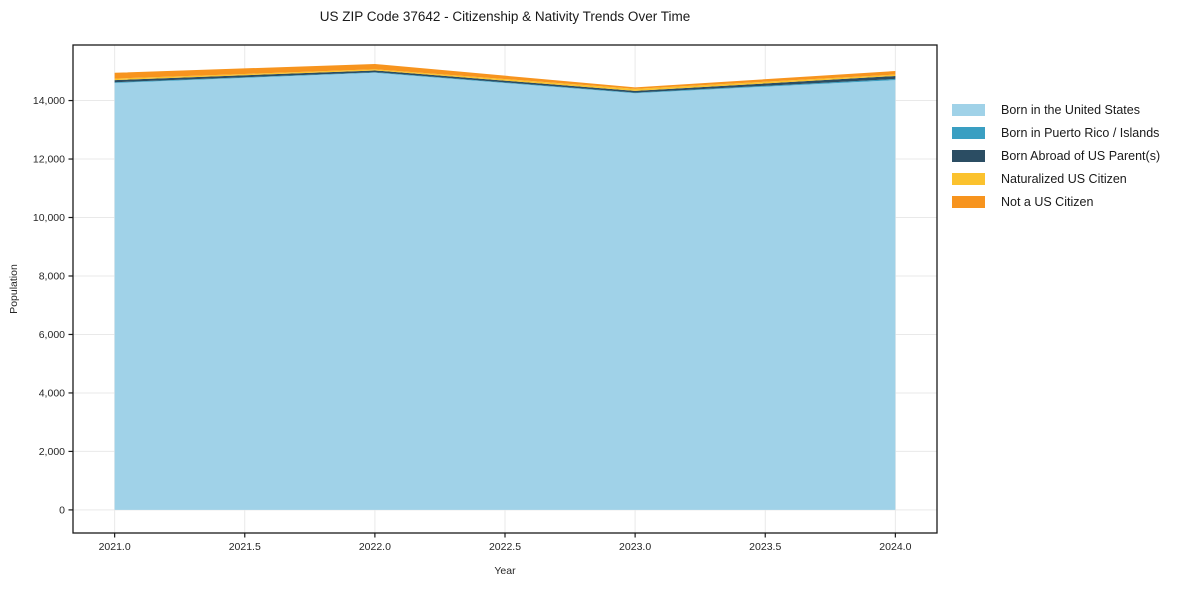 This screenshot has height=590, width=1189. Describe the element at coordinates (14, 289) in the screenshot. I see `y-axis-label: Population` at that location.